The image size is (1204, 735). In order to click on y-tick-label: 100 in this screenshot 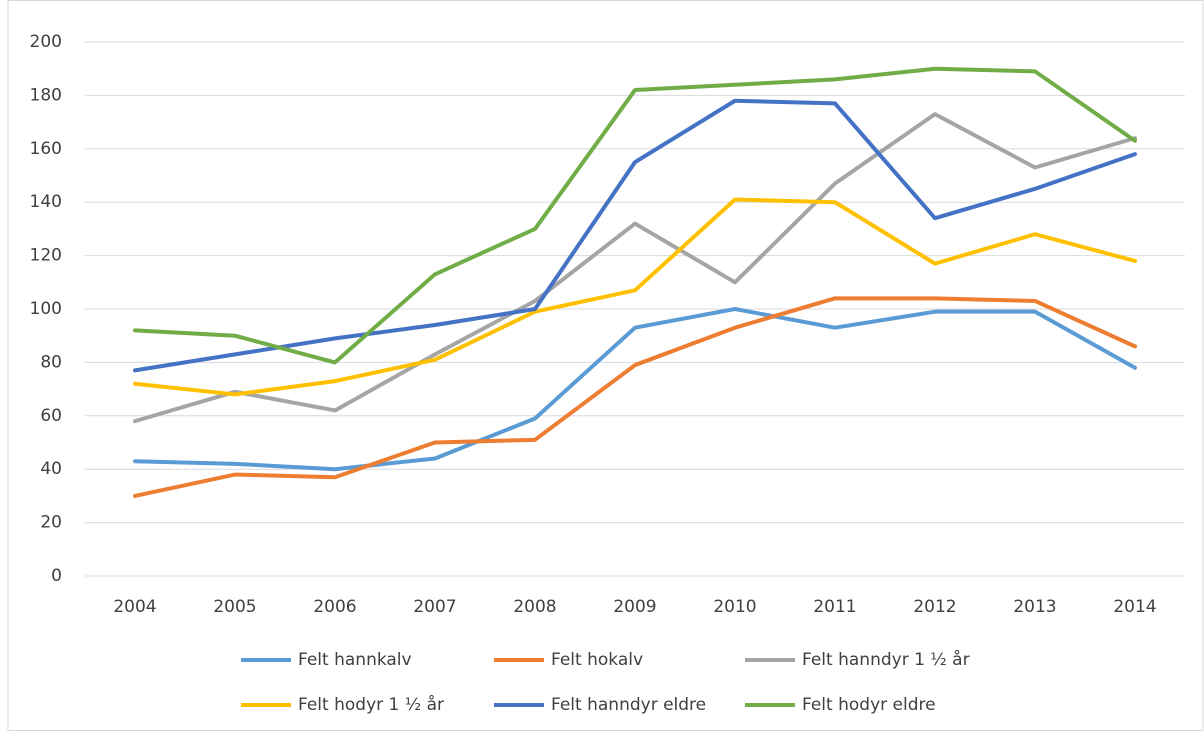, I will do `click(46, 309)`.